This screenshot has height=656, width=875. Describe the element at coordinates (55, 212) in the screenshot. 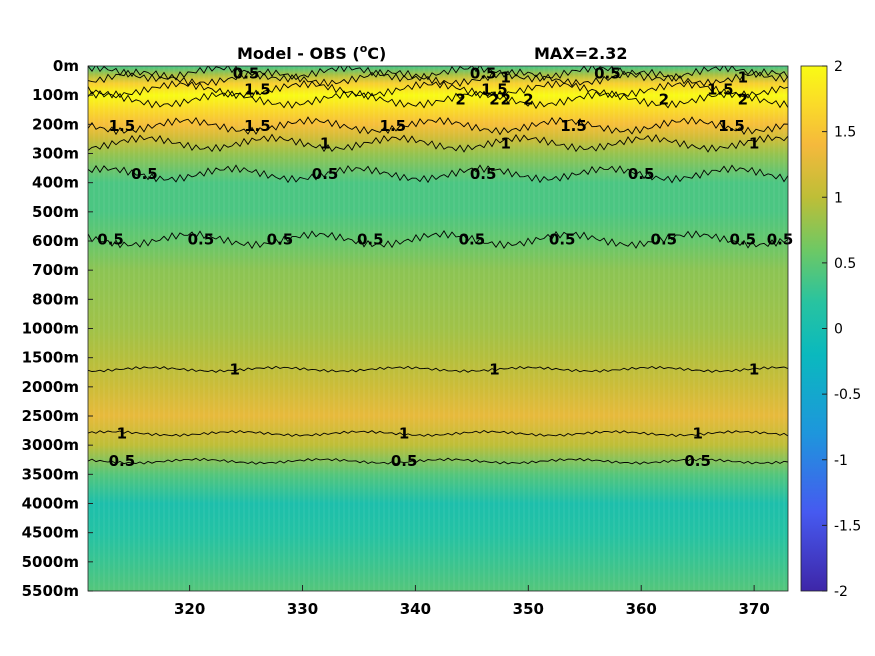

I see `y-tick-label: 500m` at that location.